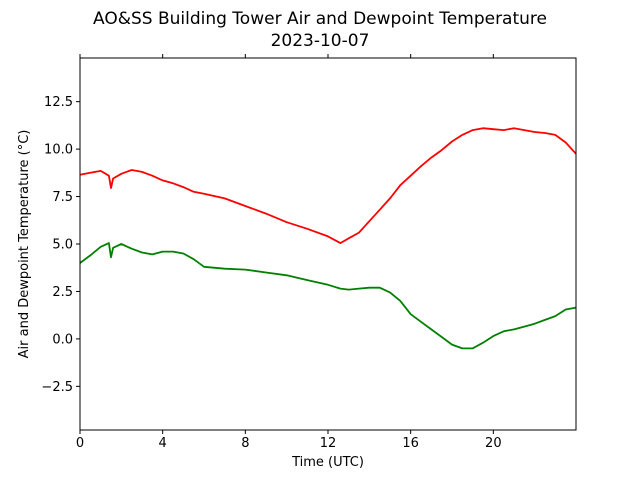 This screenshot has width=640, height=480. I want to click on x-tick-label: 0, so click(80, 443).